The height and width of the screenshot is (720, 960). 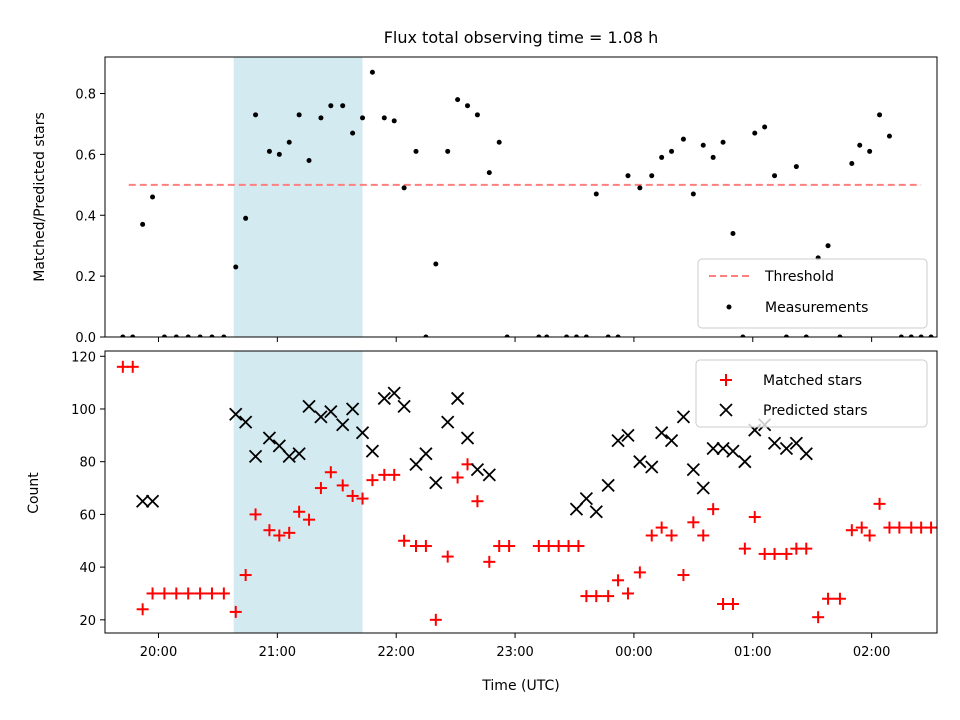 What do you see at coordinates (85, 95) in the screenshot?
I see `top-y-tick-label: 0.8` at bounding box center [85, 95].